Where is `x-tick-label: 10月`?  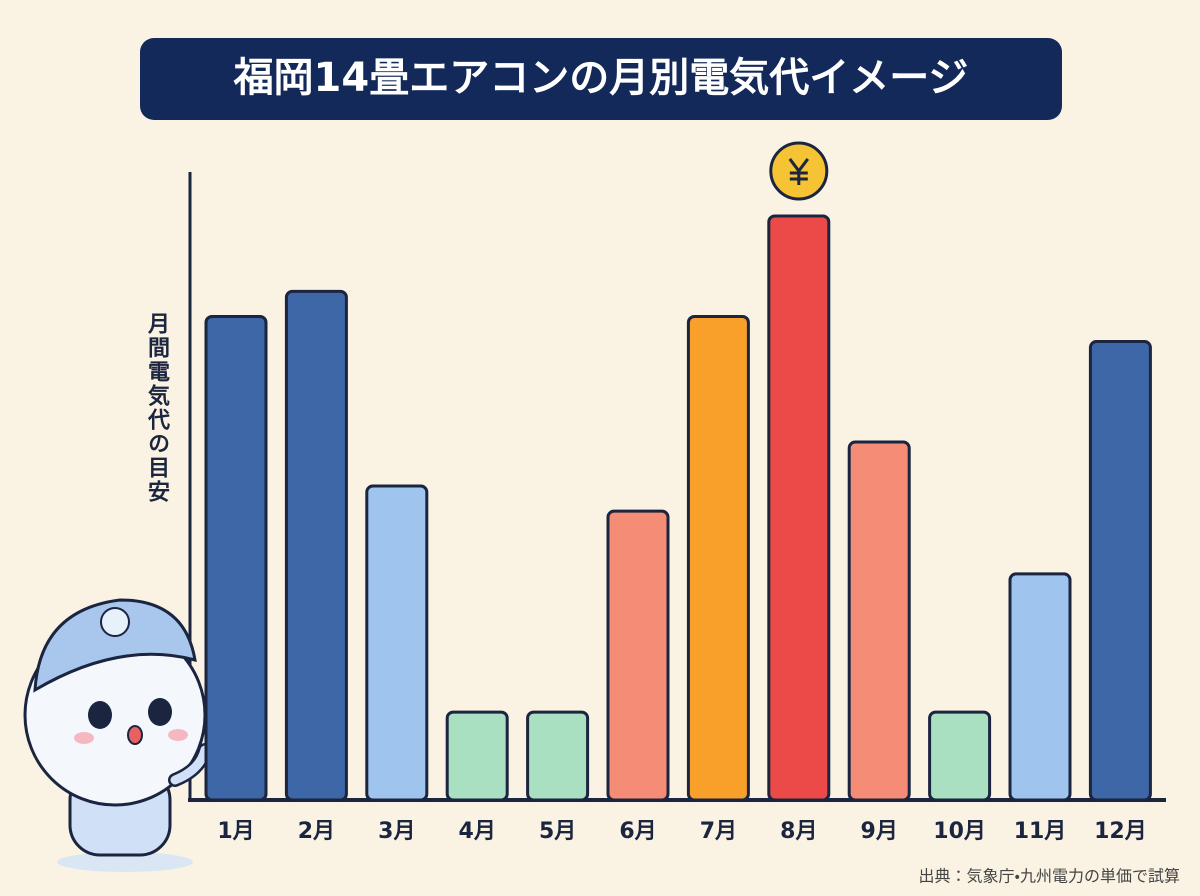
x-tick-label: 10月 is located at coordinates (959, 831).